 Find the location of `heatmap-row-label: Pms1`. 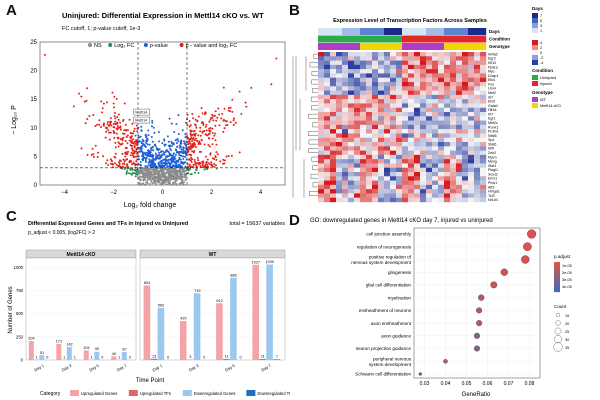

heatmap-row-label: Pms1 is located at coordinates (492, 183).